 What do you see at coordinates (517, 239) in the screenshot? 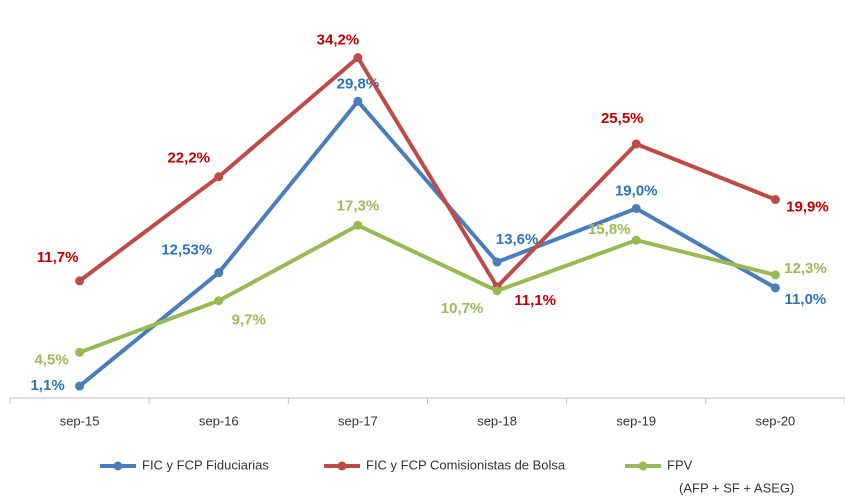
I see `value-label: 13,6%` at bounding box center [517, 239].